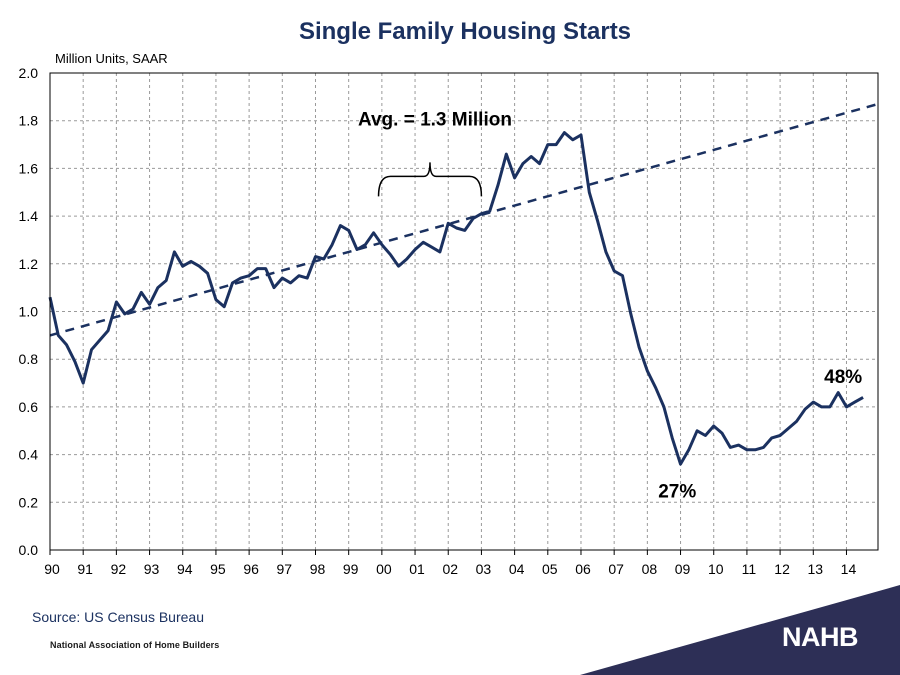 This screenshot has width=900, height=675. Describe the element at coordinates (29, 550) in the screenshot. I see `y-tick-label: 0.0` at that location.